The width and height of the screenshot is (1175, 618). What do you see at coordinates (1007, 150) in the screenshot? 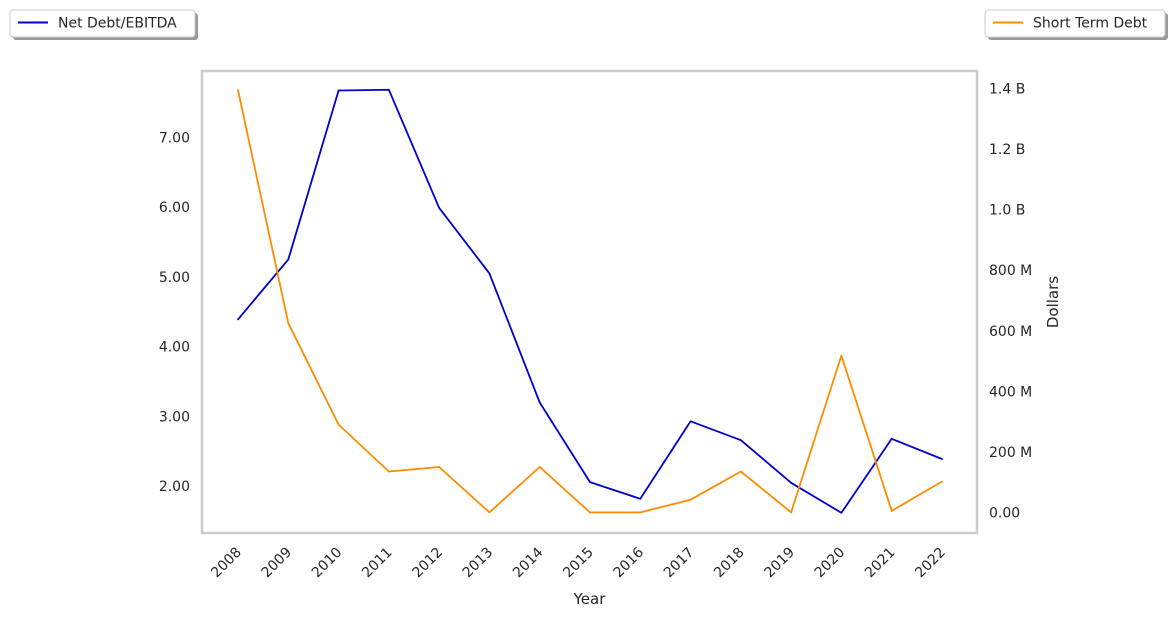
I see `right-y-tick-label: 1.2 B` at bounding box center [1007, 150].